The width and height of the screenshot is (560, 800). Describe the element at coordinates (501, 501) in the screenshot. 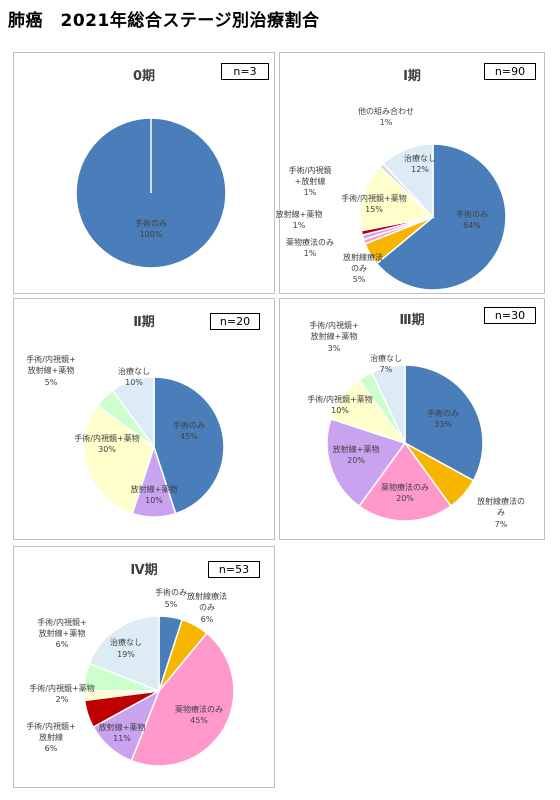

I see `slice-label: 放射線療法の` at that location.